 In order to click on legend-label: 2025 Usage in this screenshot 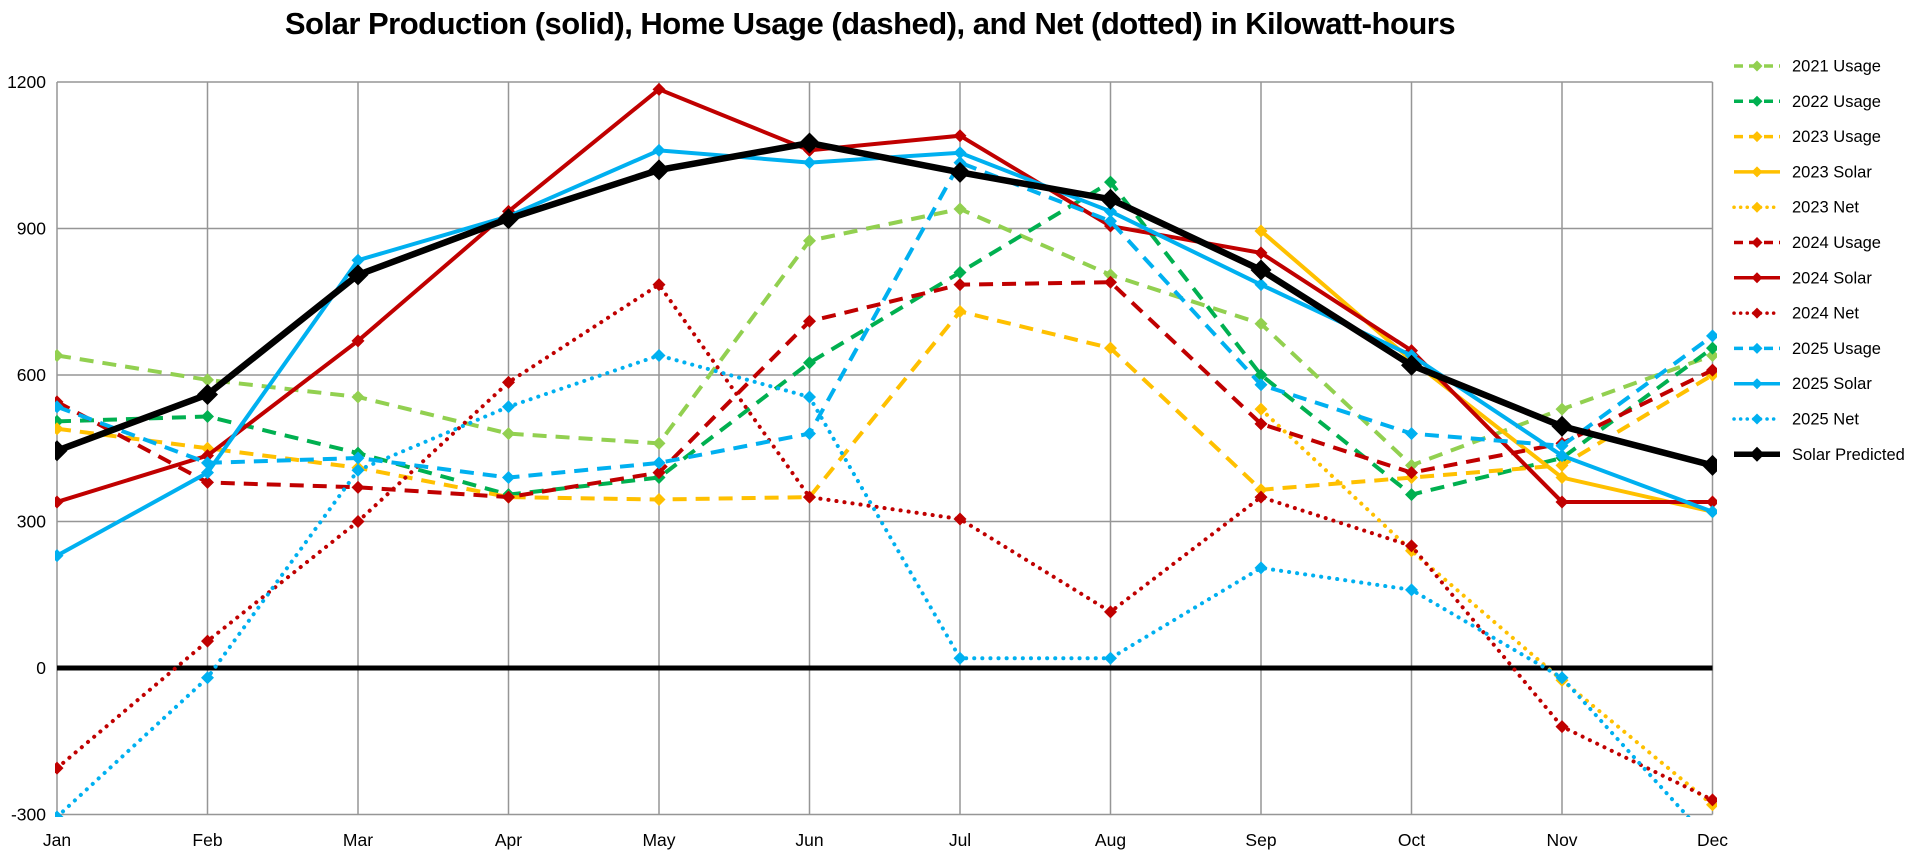, I will do `click(1836, 349)`.